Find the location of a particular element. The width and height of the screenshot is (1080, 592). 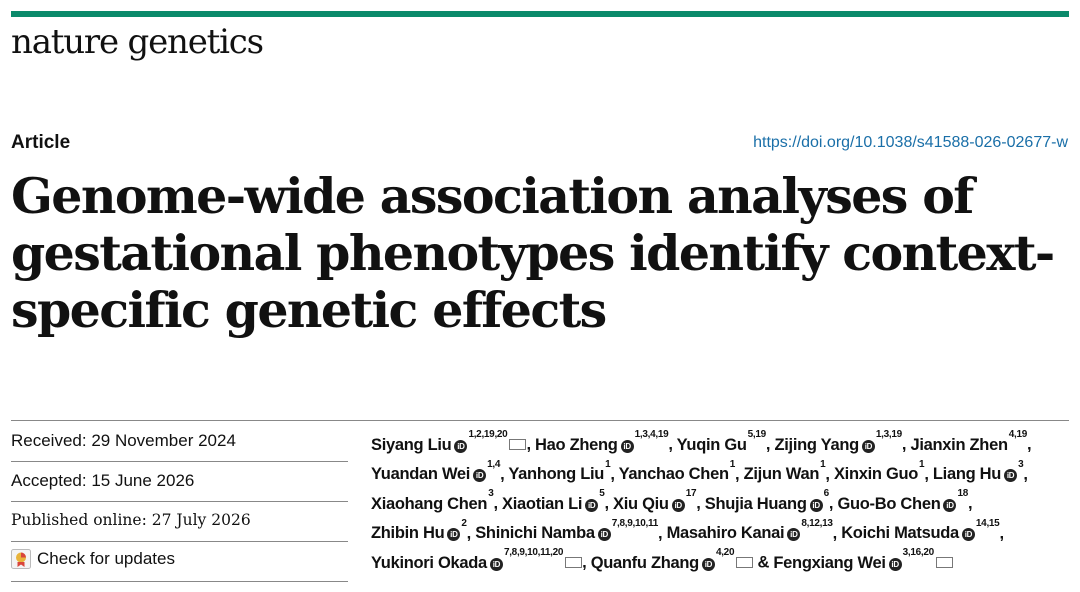

check-for-updates-label: Check for updates is located at coordinates (106, 558).